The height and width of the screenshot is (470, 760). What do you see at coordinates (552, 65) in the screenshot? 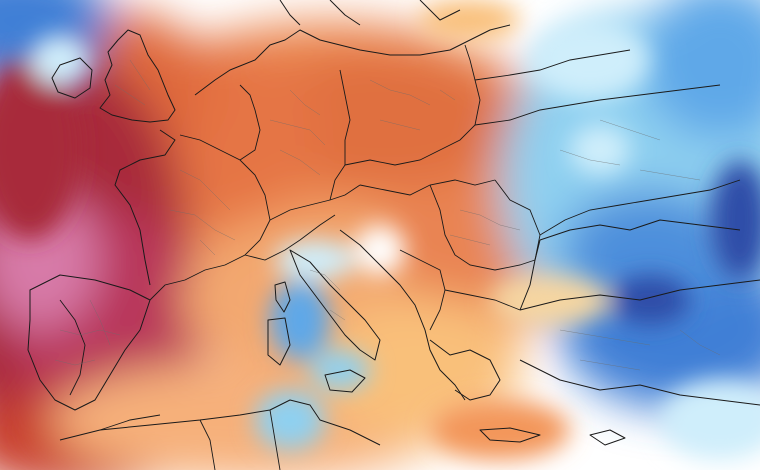
I see `border-baltic-states` at bounding box center [552, 65].